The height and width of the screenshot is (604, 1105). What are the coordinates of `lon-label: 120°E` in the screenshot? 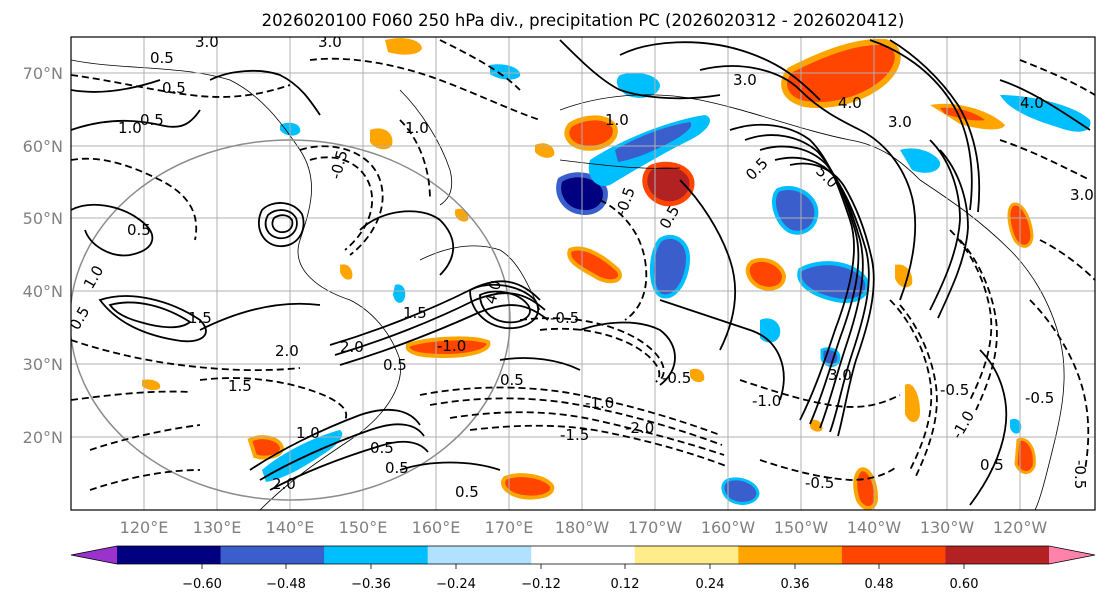 It's located at (144, 527).